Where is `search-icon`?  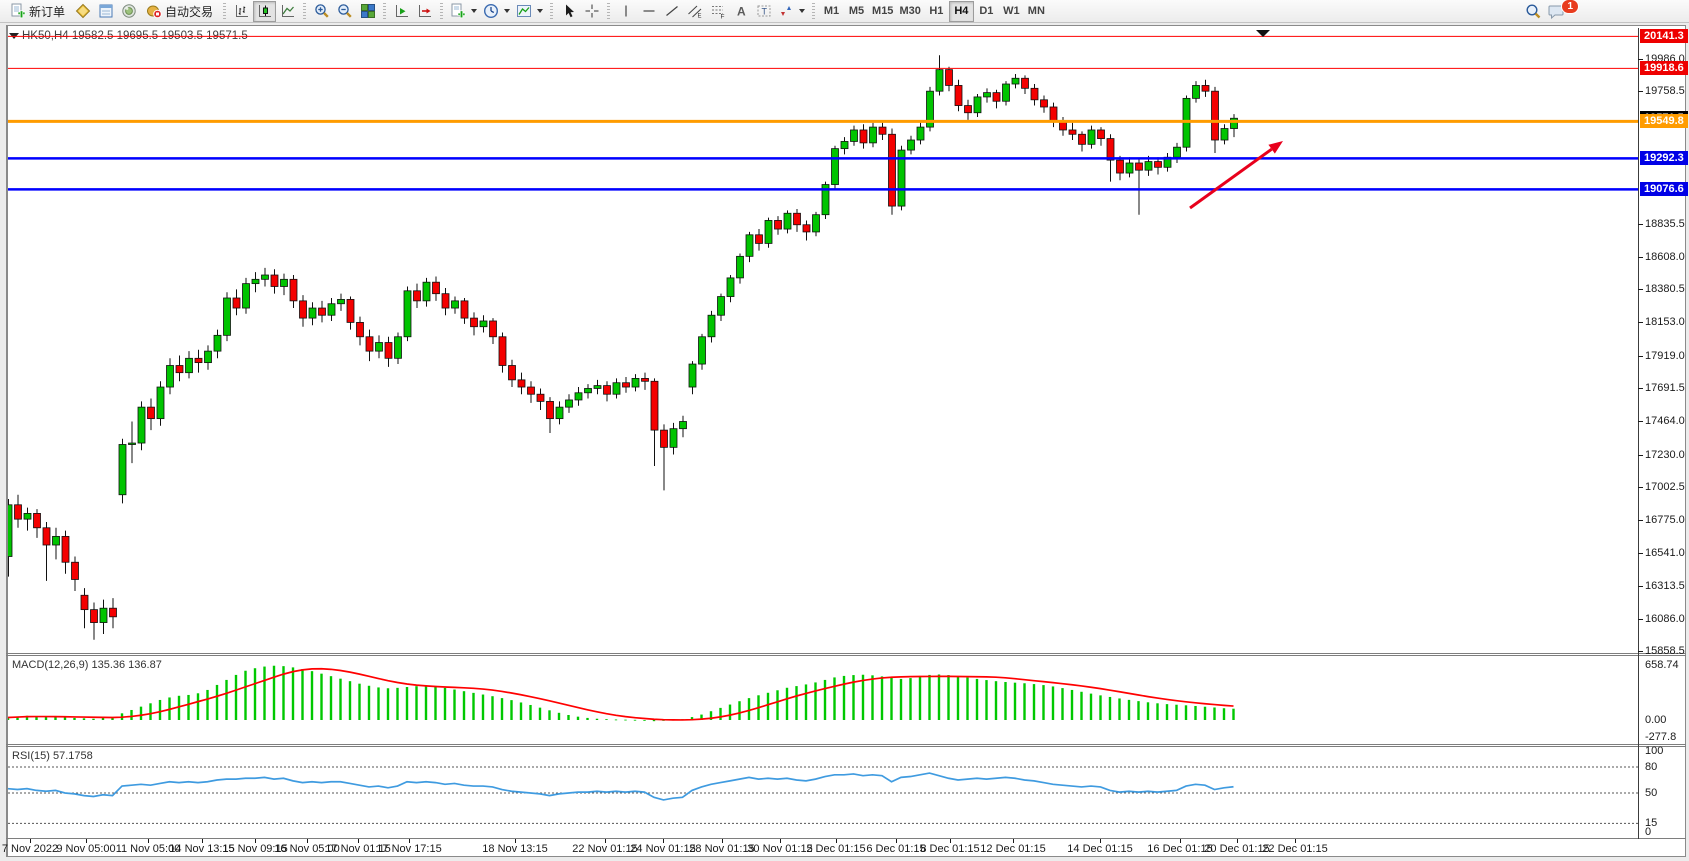
search-icon is located at coordinates (1533, 10).